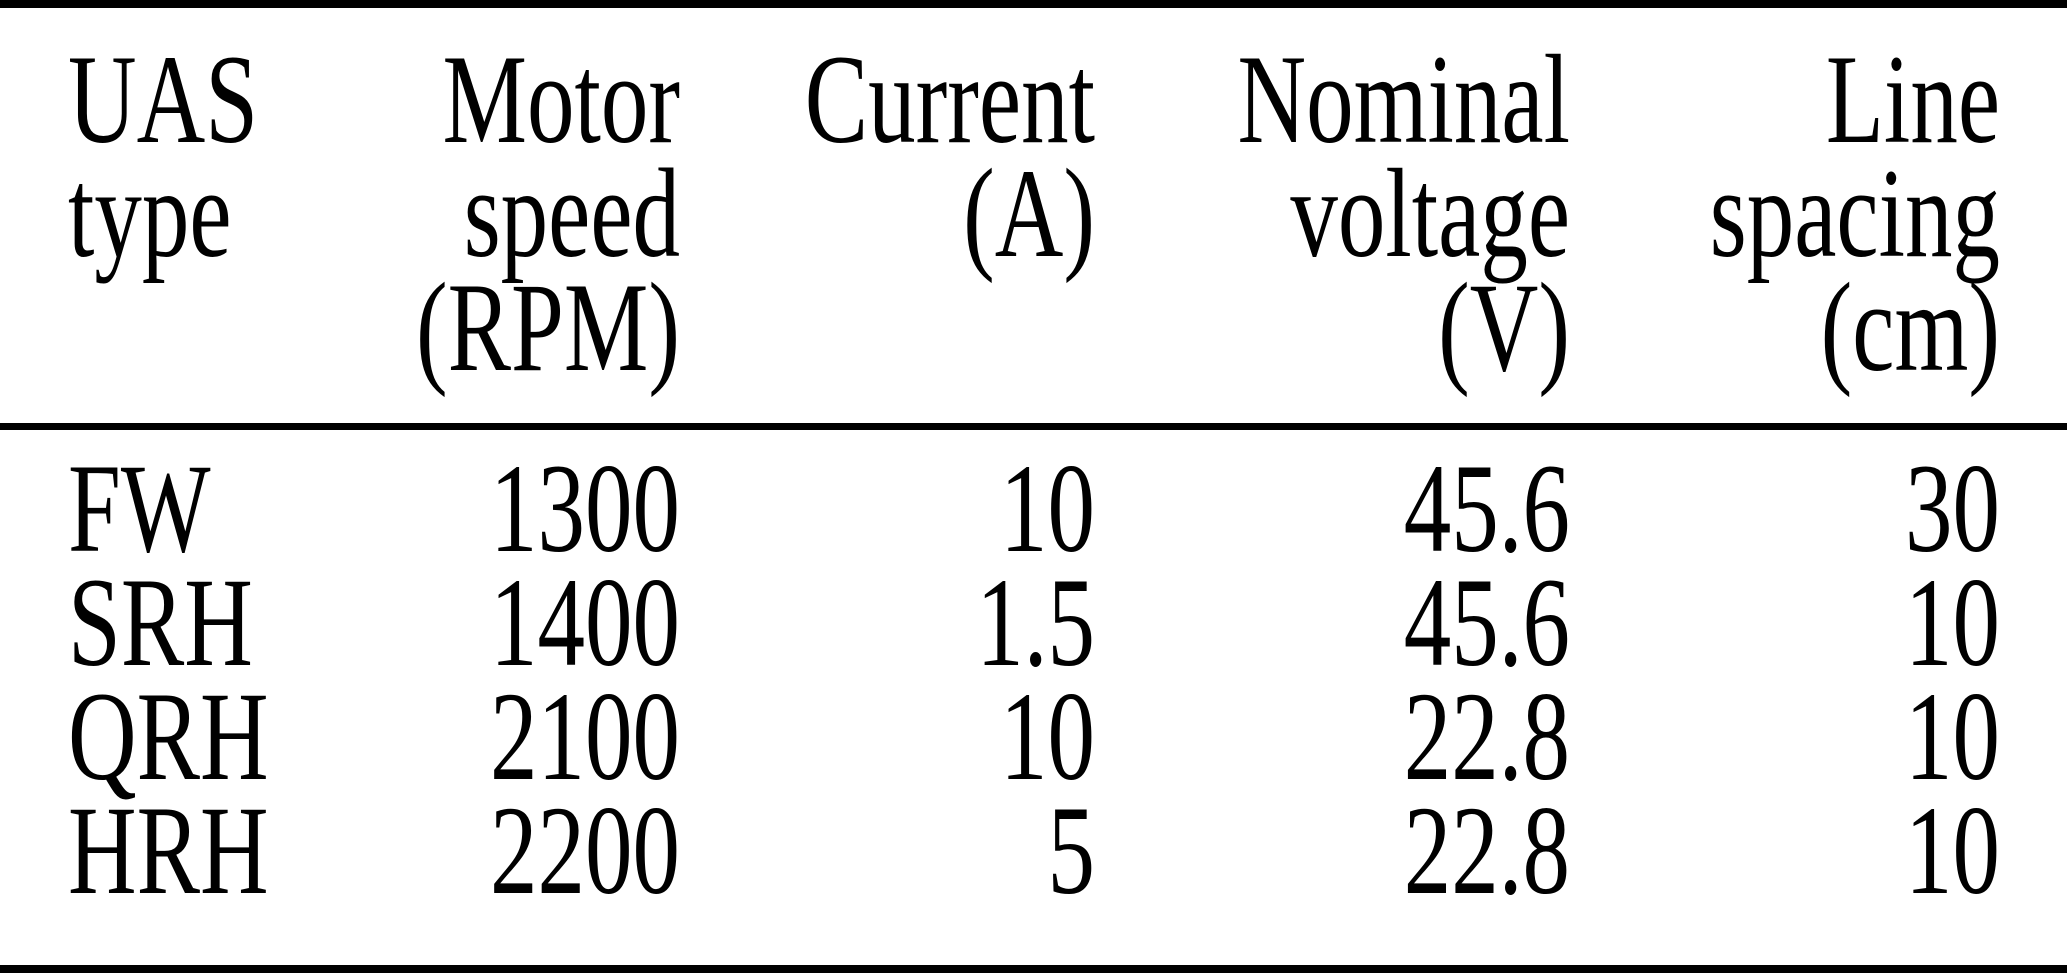 This screenshot has height=973, width=2067. Describe the element at coordinates (585, 508) in the screenshot. I see `cell-value: 1300` at that location.